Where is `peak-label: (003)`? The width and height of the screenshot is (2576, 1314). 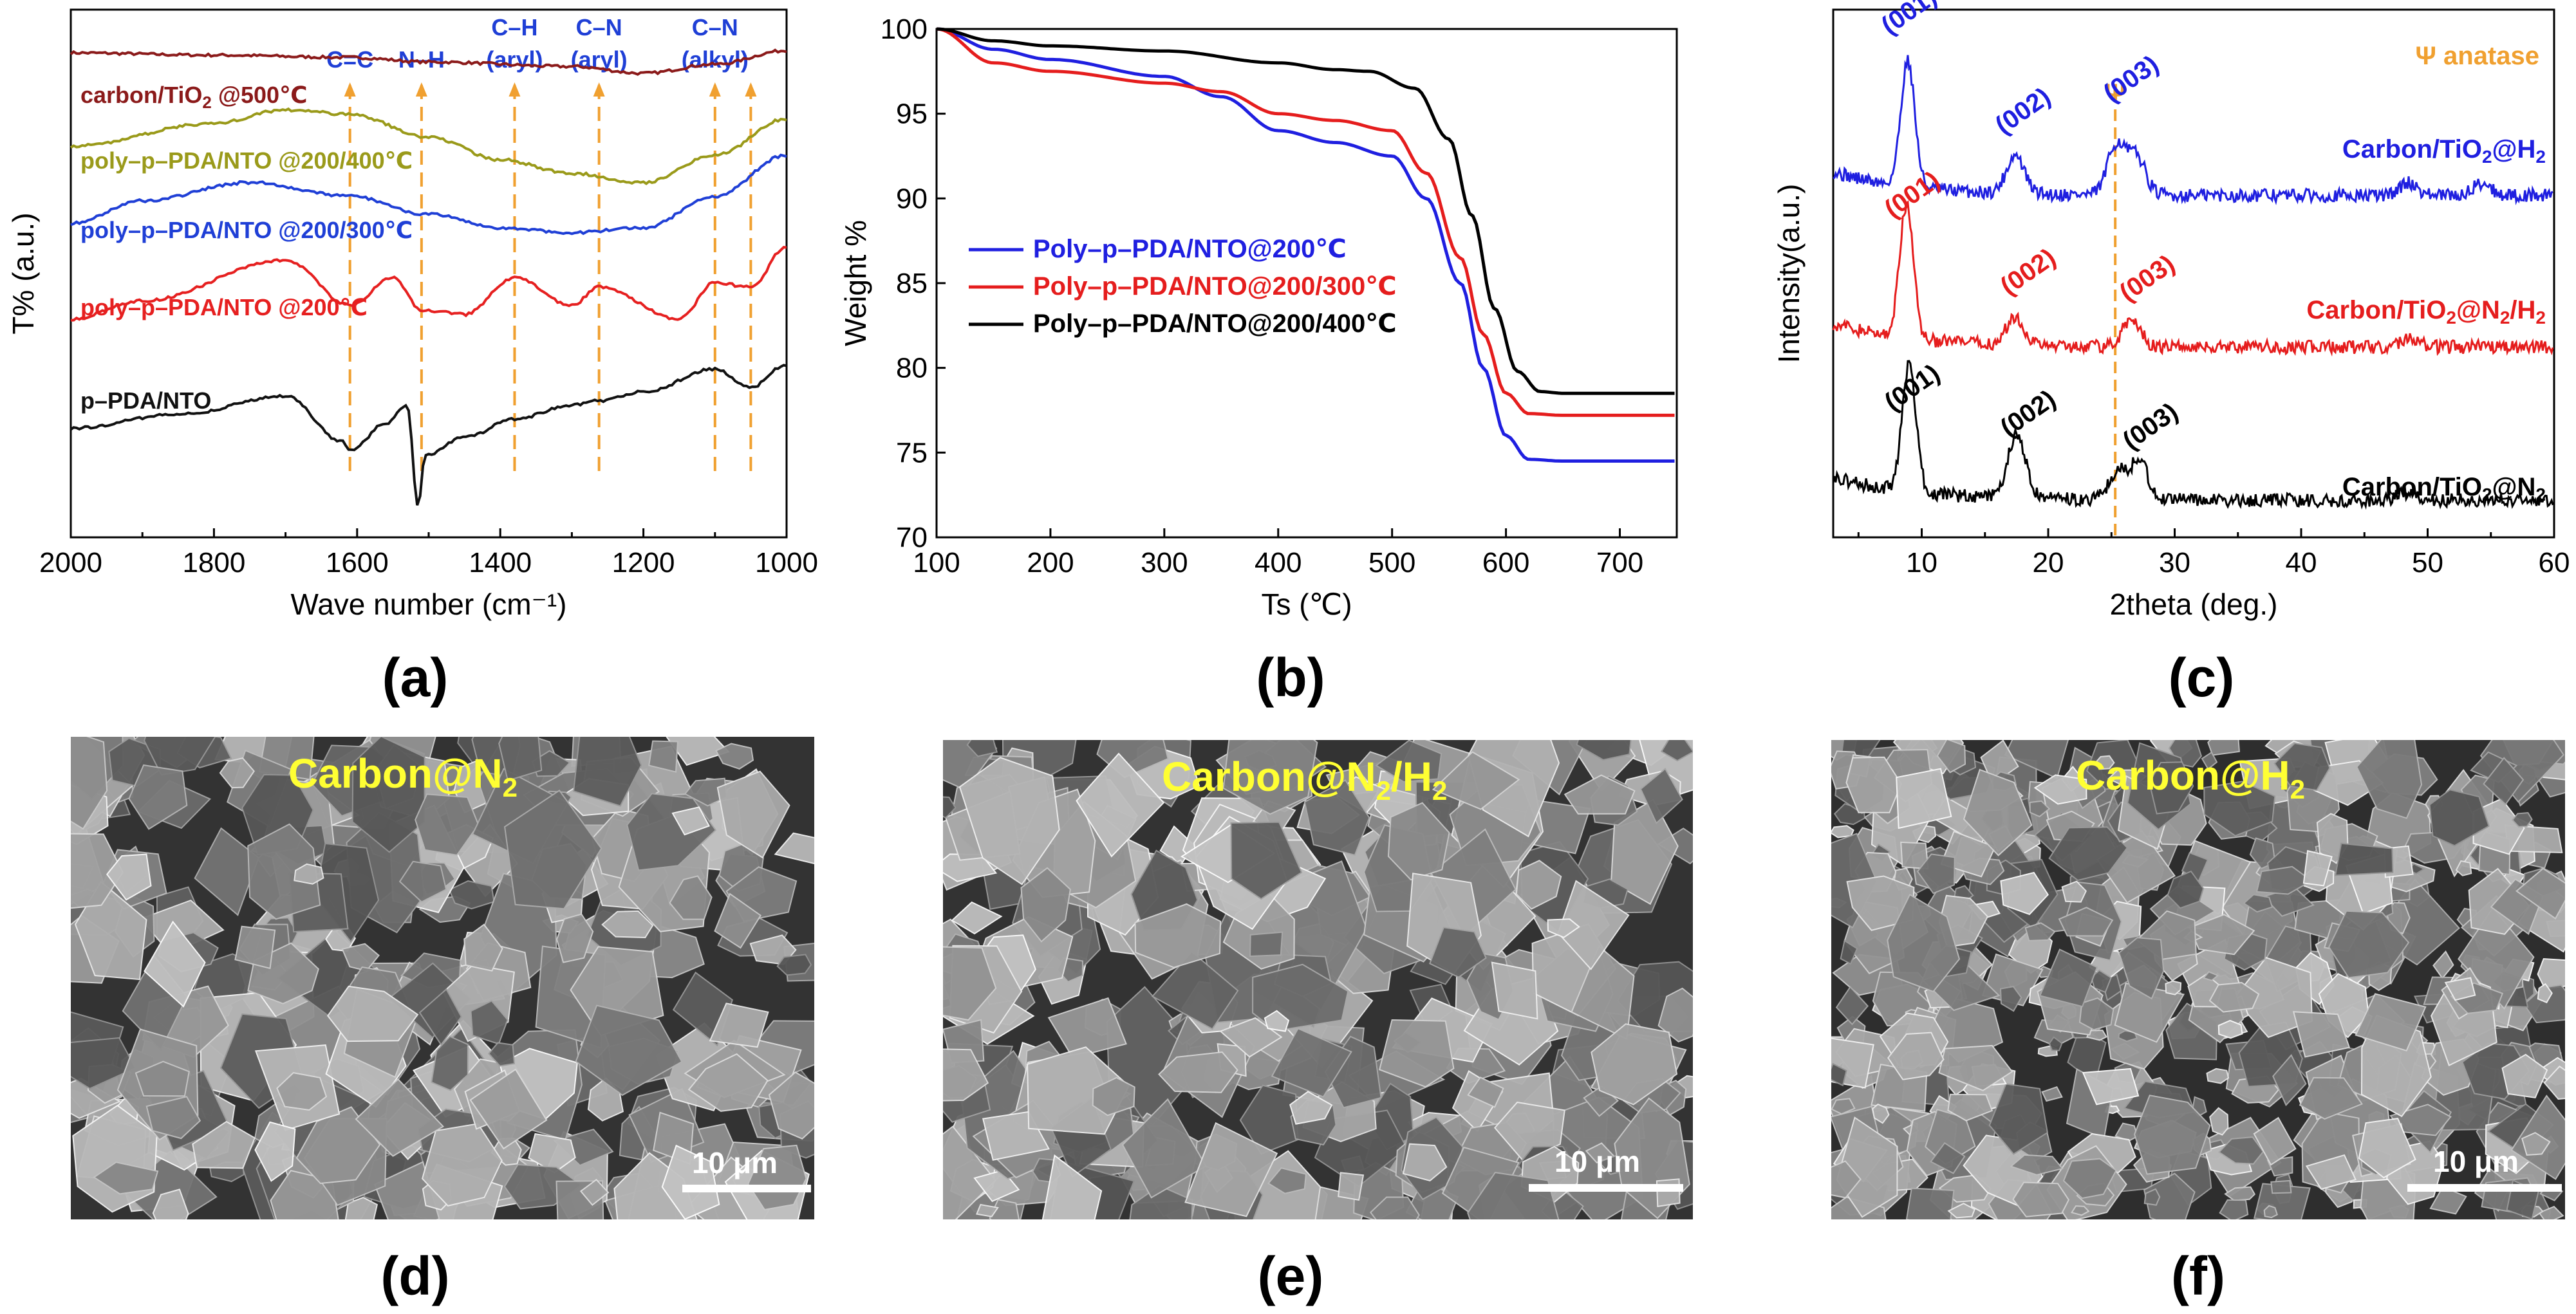 peak-label: (003) is located at coordinates (2147, 279).